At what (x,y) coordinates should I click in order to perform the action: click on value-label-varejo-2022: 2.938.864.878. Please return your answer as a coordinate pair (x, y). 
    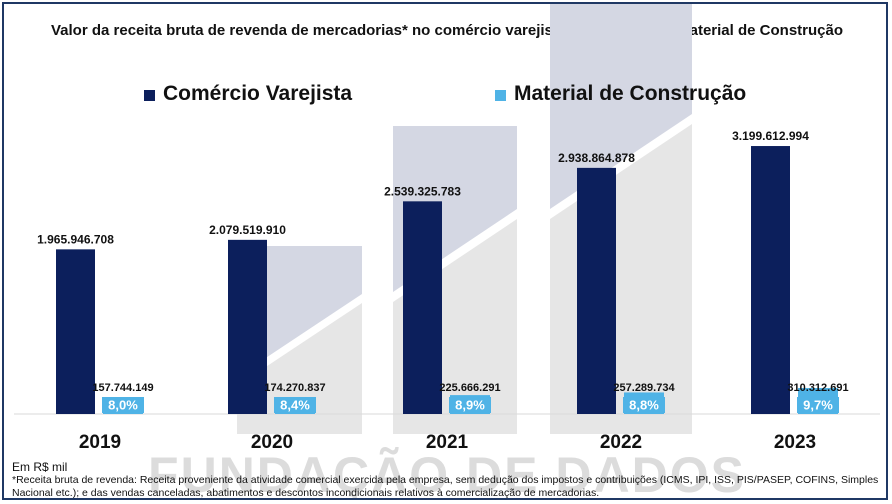
    Looking at the image, I should click on (596, 158).